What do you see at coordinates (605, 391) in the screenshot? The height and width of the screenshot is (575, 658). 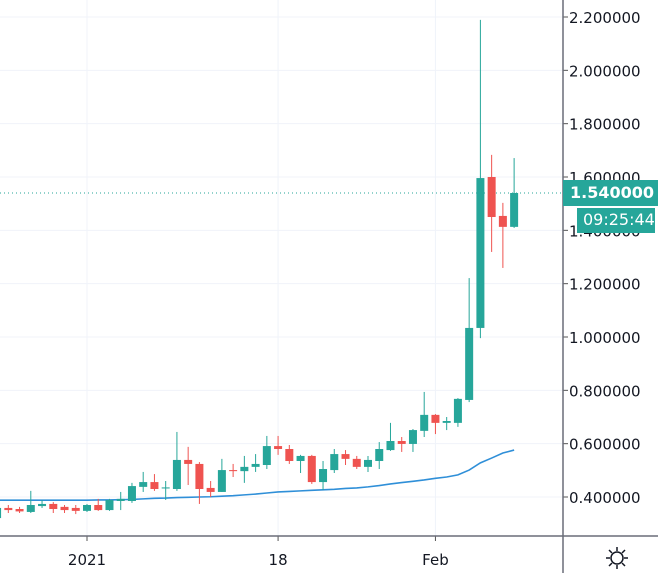 I see `y-tick-label: 0.800000` at bounding box center [605, 391].